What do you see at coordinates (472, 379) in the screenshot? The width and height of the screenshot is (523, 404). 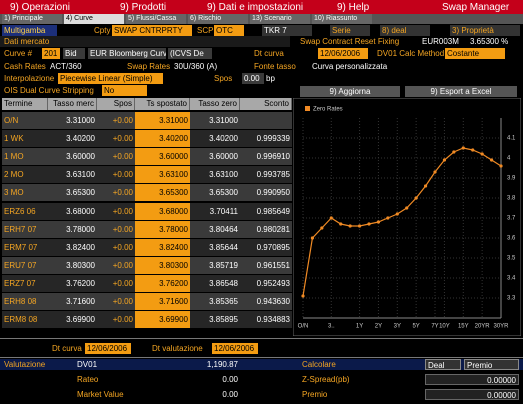 I see `zspread-val: 0.00000` at bounding box center [472, 379].